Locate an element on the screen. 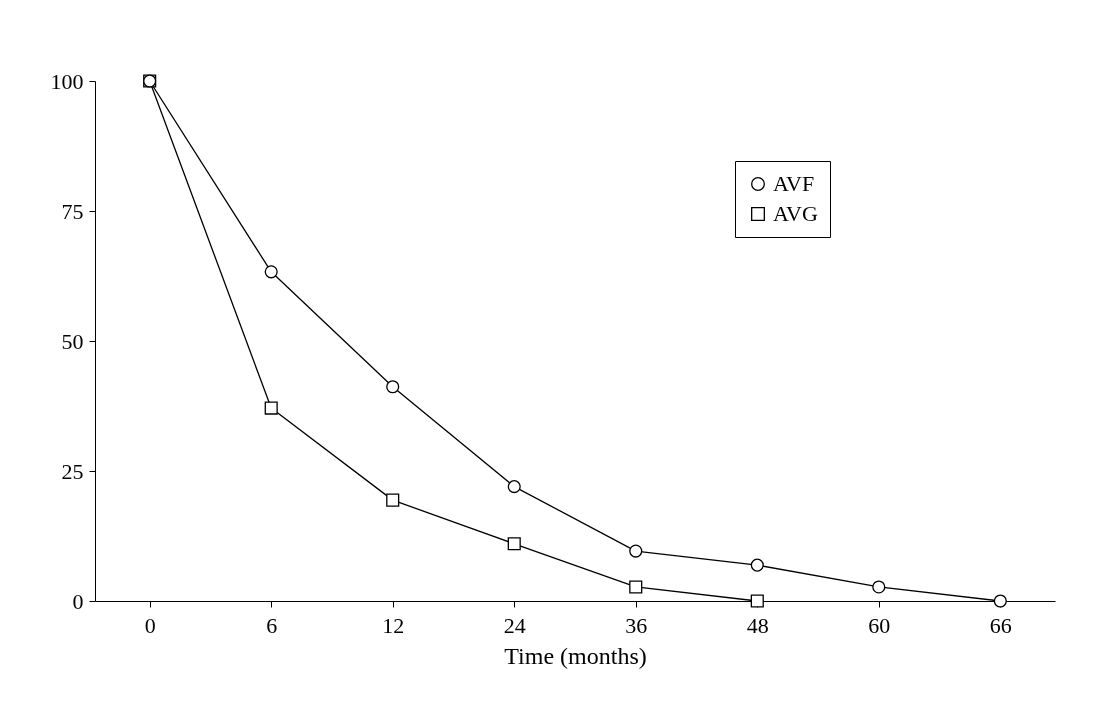 This screenshot has width=1105, height=704. y-tick-label: 0 is located at coordinates (78, 601).